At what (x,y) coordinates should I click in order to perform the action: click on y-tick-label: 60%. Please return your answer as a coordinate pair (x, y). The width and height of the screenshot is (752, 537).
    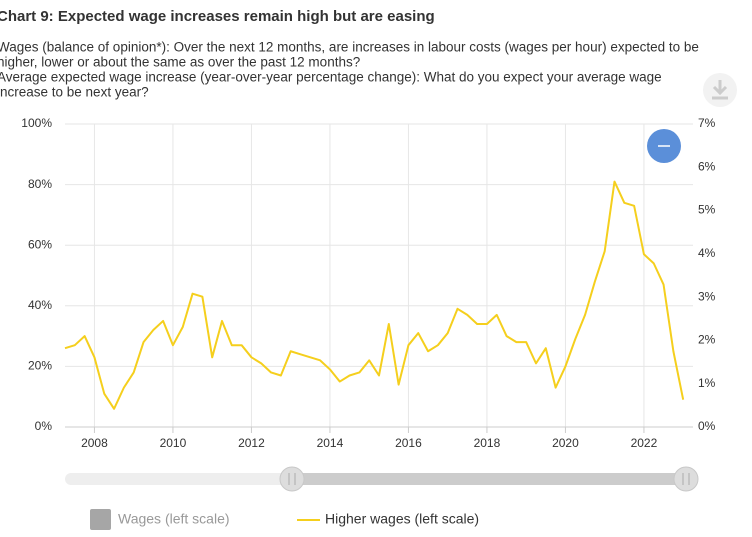
    Looking at the image, I should click on (40, 244).